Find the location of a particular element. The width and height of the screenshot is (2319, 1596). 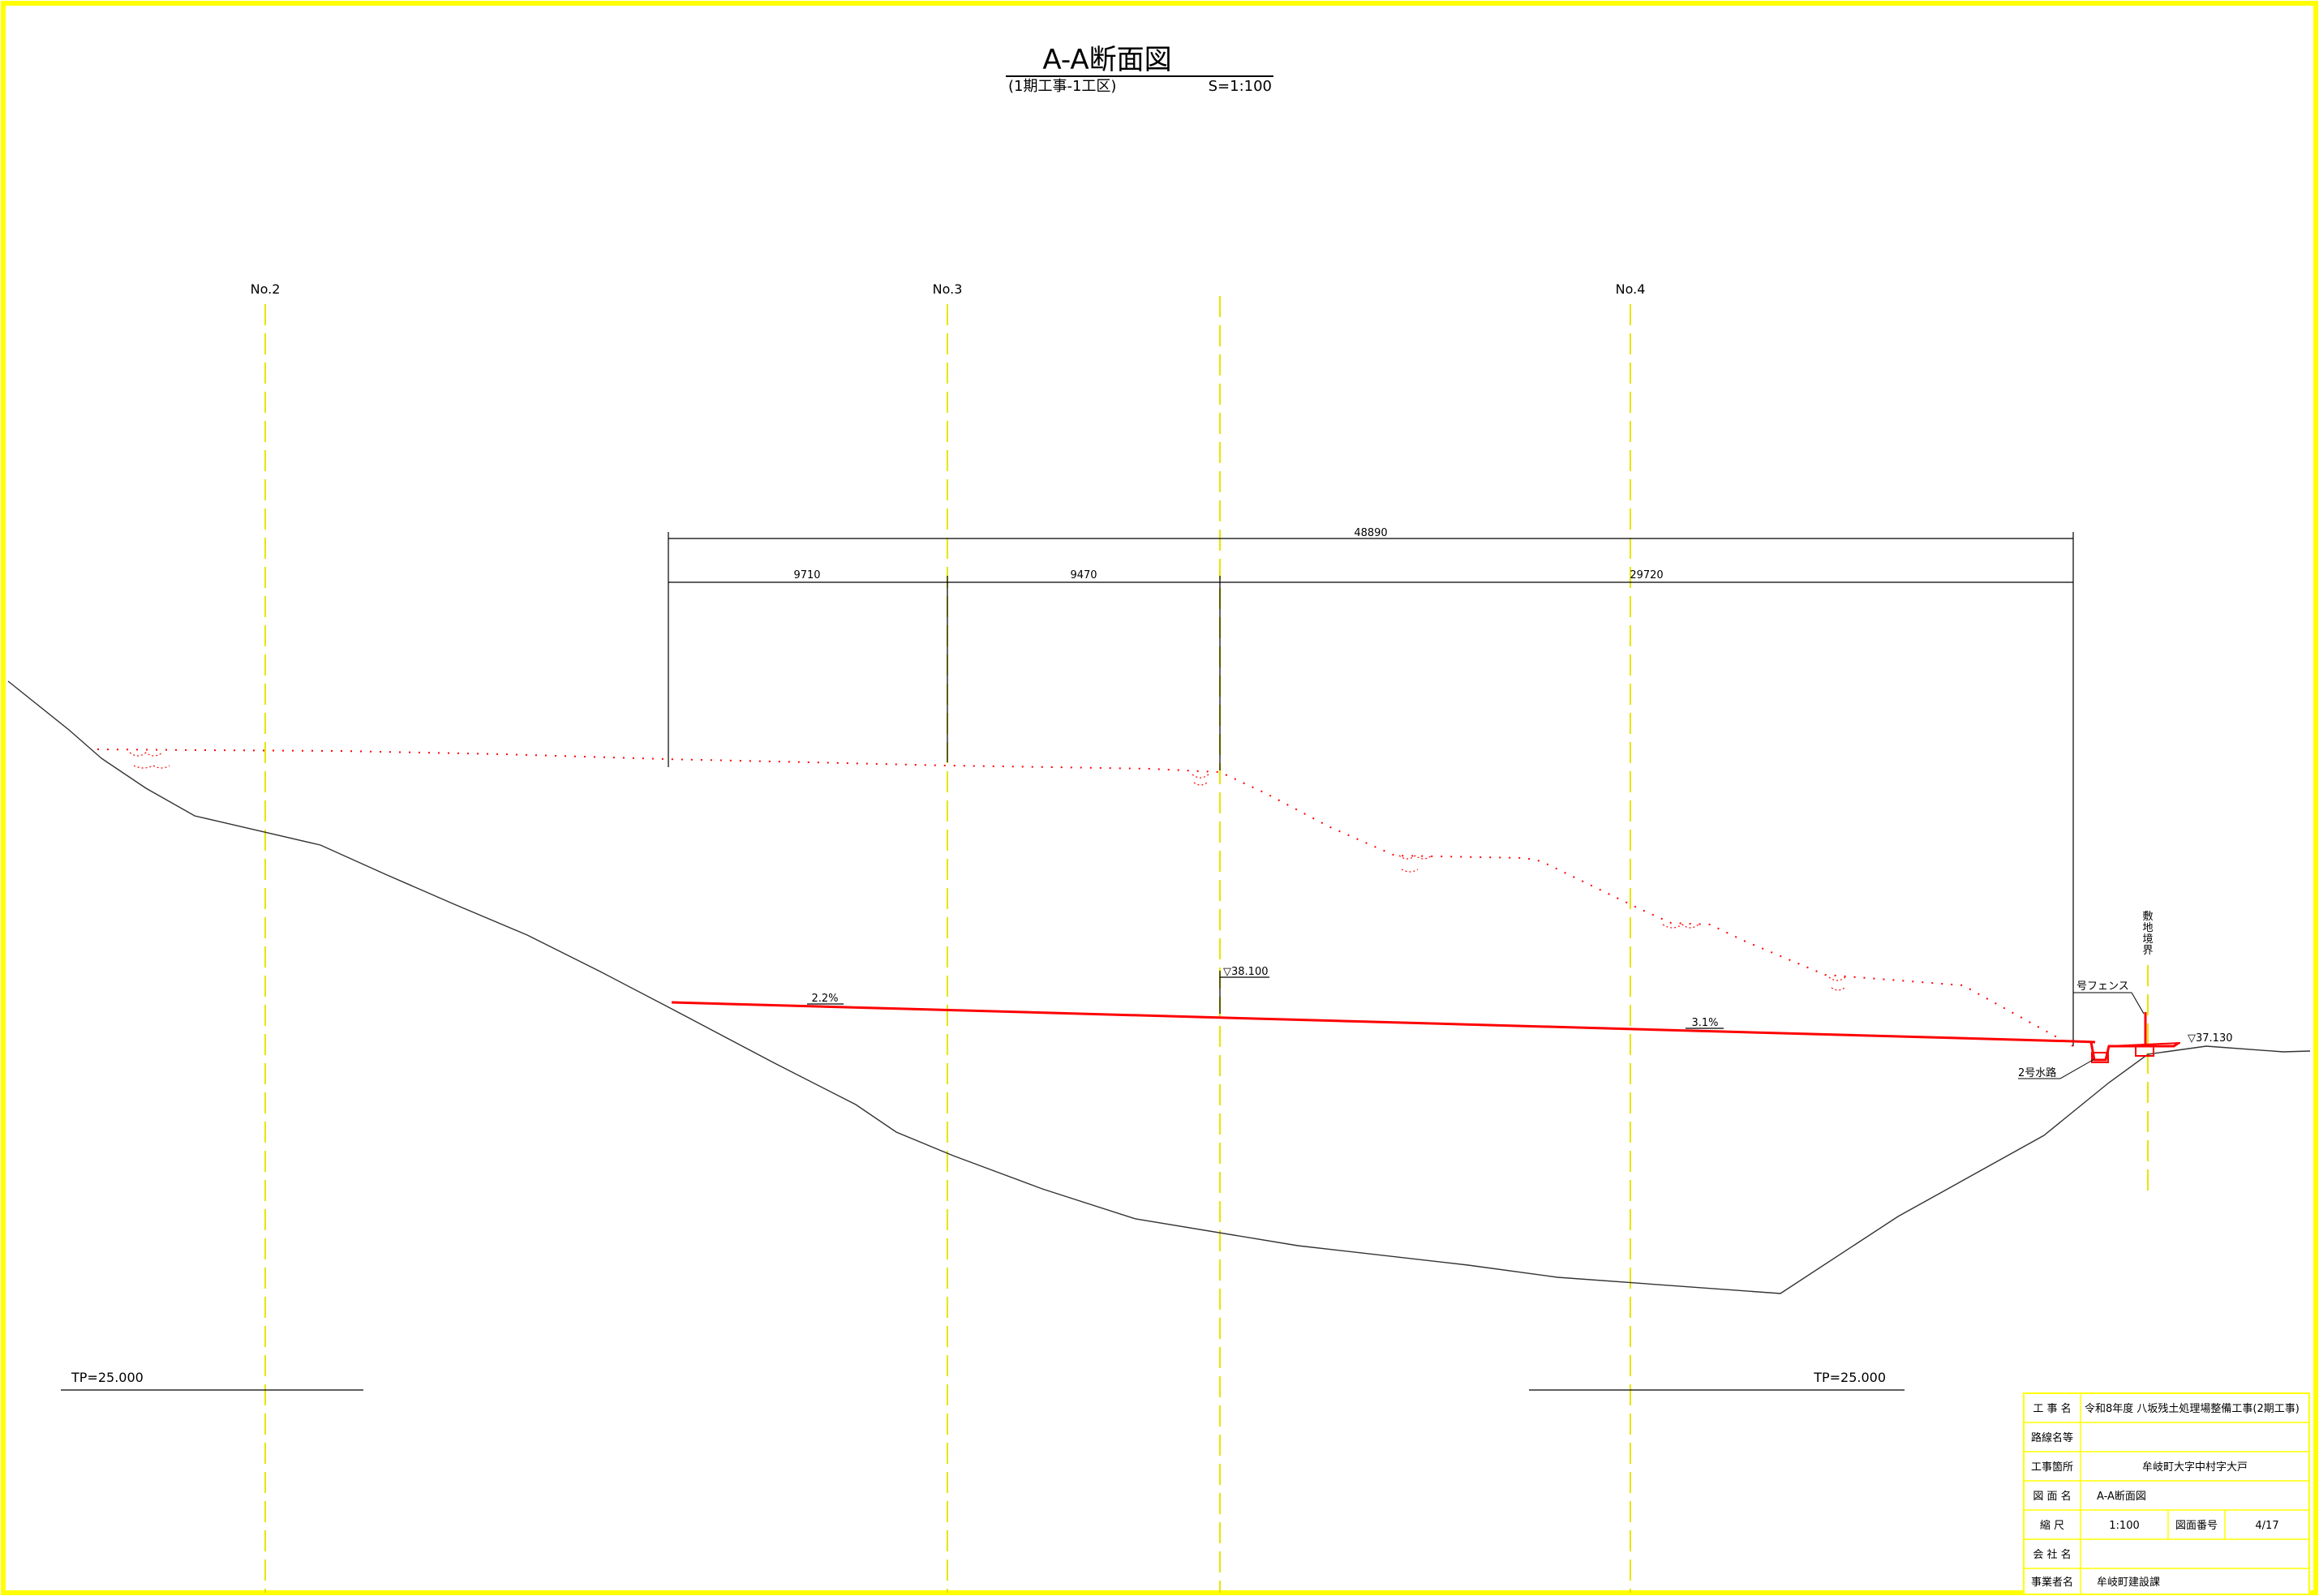

title-sub: (1期工事-1工区) is located at coordinates (1062, 86).